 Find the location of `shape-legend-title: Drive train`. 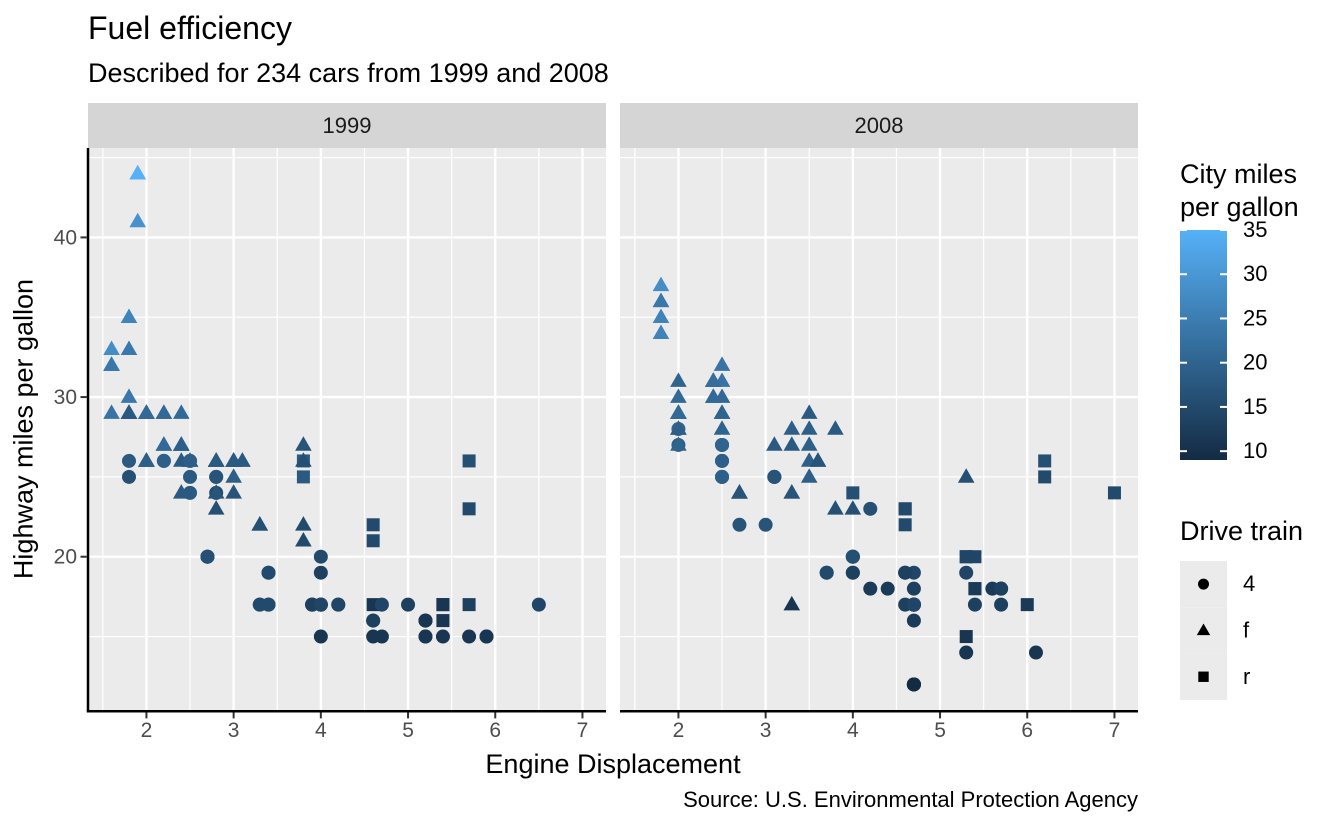

shape-legend-title: Drive train is located at coordinates (1242, 531).